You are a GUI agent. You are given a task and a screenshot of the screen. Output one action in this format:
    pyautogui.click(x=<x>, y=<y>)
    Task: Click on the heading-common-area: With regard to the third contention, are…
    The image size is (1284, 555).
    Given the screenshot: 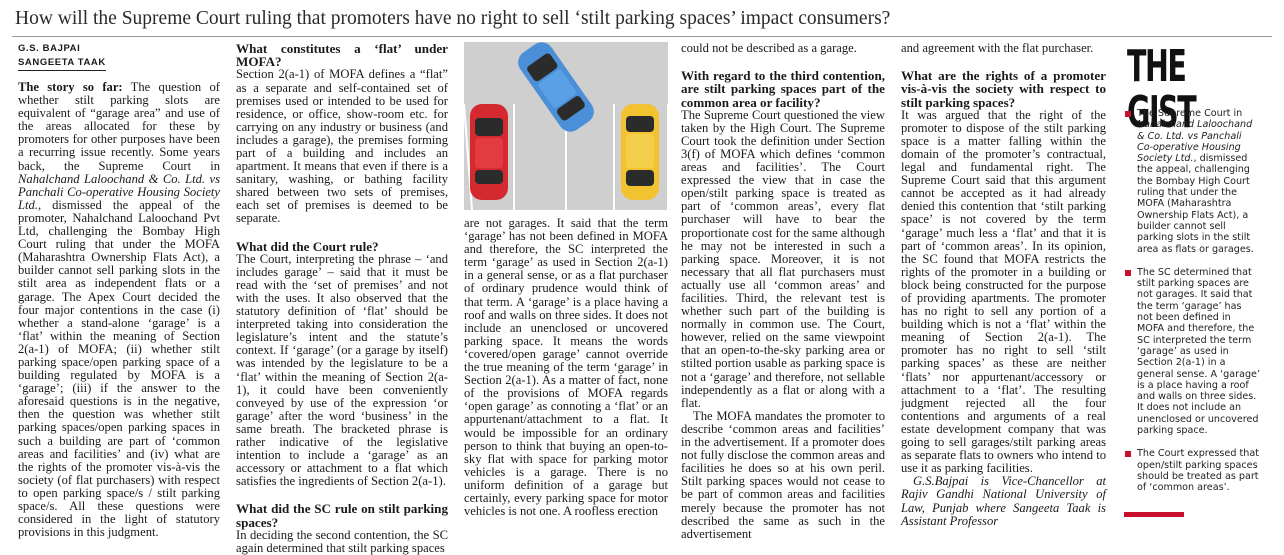 What is the action you would take?
    pyautogui.click(x=783, y=89)
    